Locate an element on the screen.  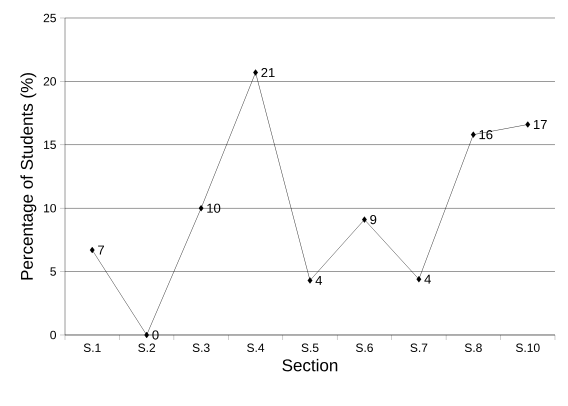
y-tick-label: 0 is located at coordinates (53, 335).